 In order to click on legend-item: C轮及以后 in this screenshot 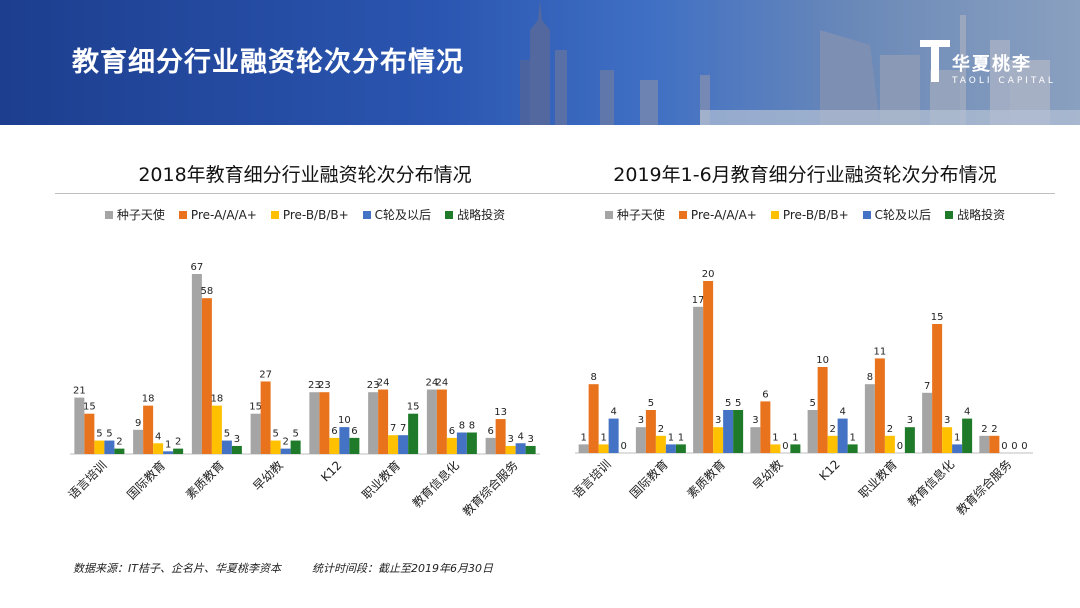, I will do `click(397, 214)`.